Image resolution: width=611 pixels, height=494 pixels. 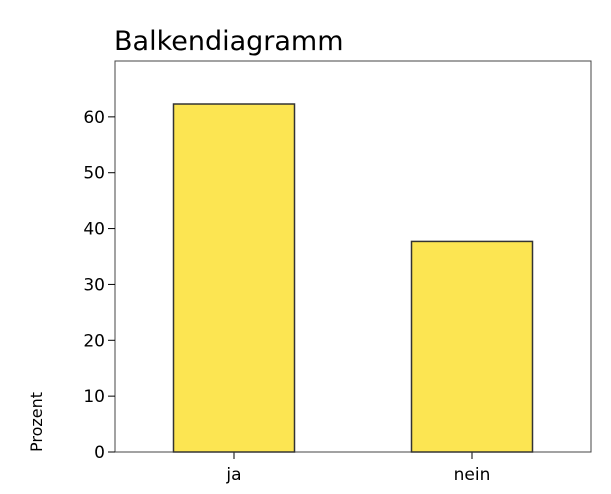 I want to click on y-axis: 0 10 20 30 40 50 60, so click(x=99, y=285).